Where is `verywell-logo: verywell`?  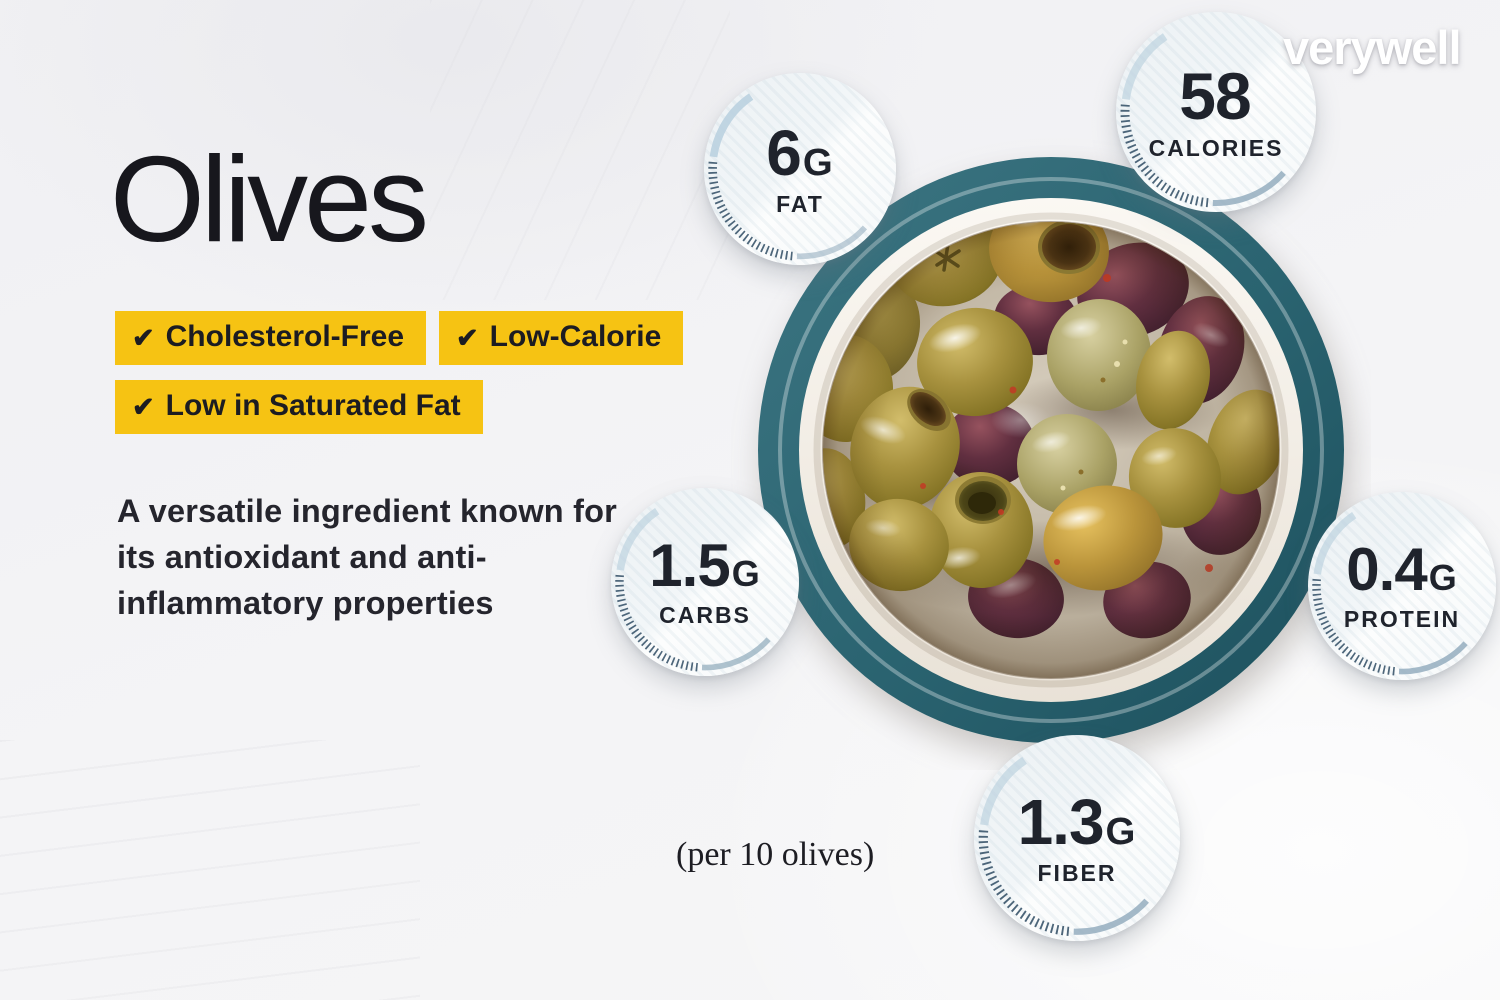
verywell-logo: verywell is located at coordinates (1372, 47).